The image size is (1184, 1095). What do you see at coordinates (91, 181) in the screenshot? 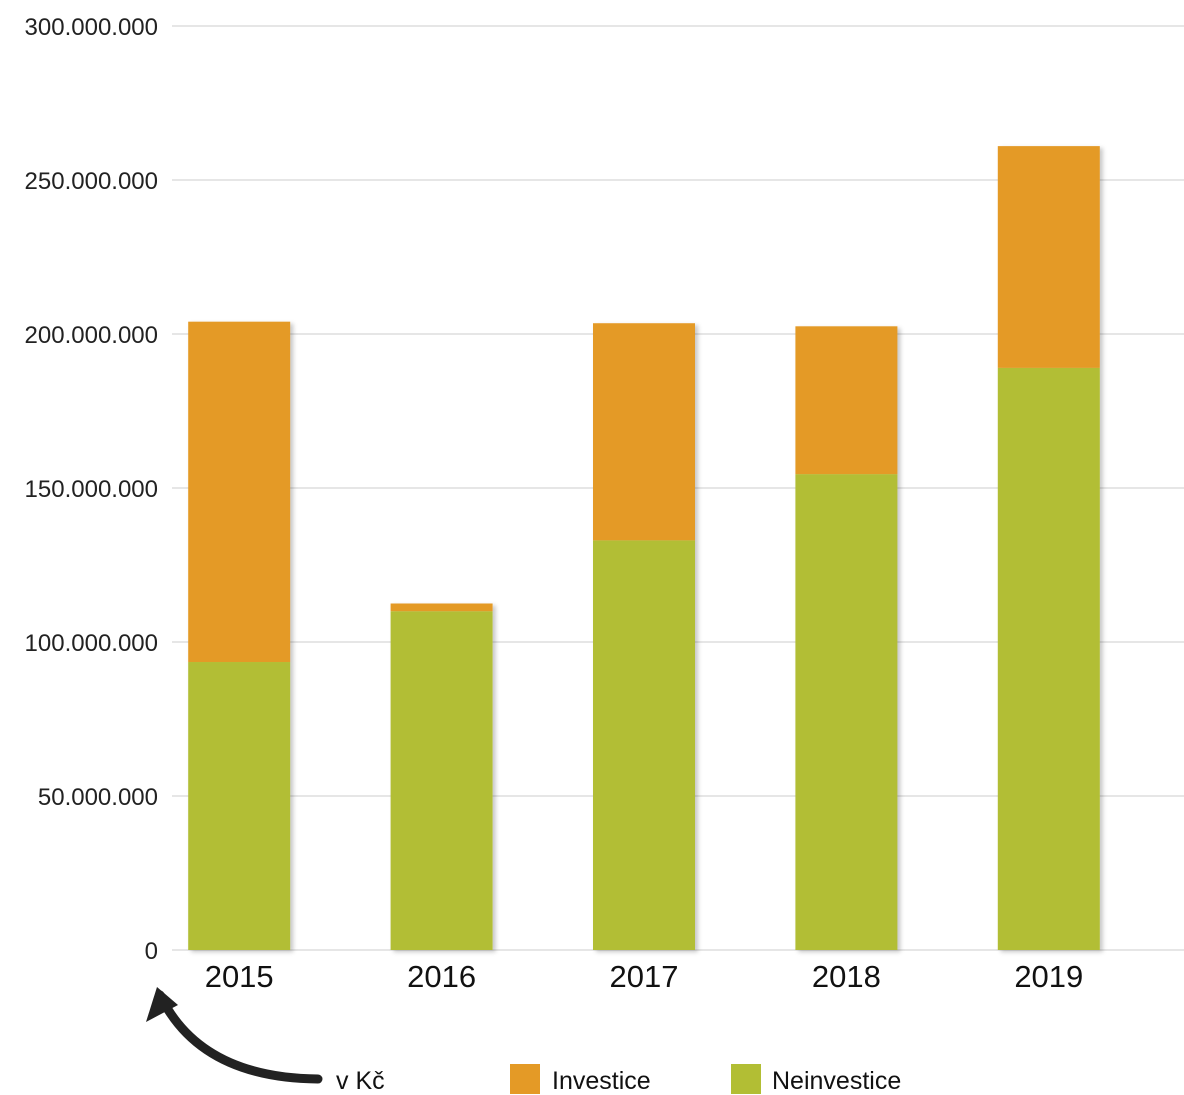
I see `y-tick-label: 250.000.000` at bounding box center [91, 181].